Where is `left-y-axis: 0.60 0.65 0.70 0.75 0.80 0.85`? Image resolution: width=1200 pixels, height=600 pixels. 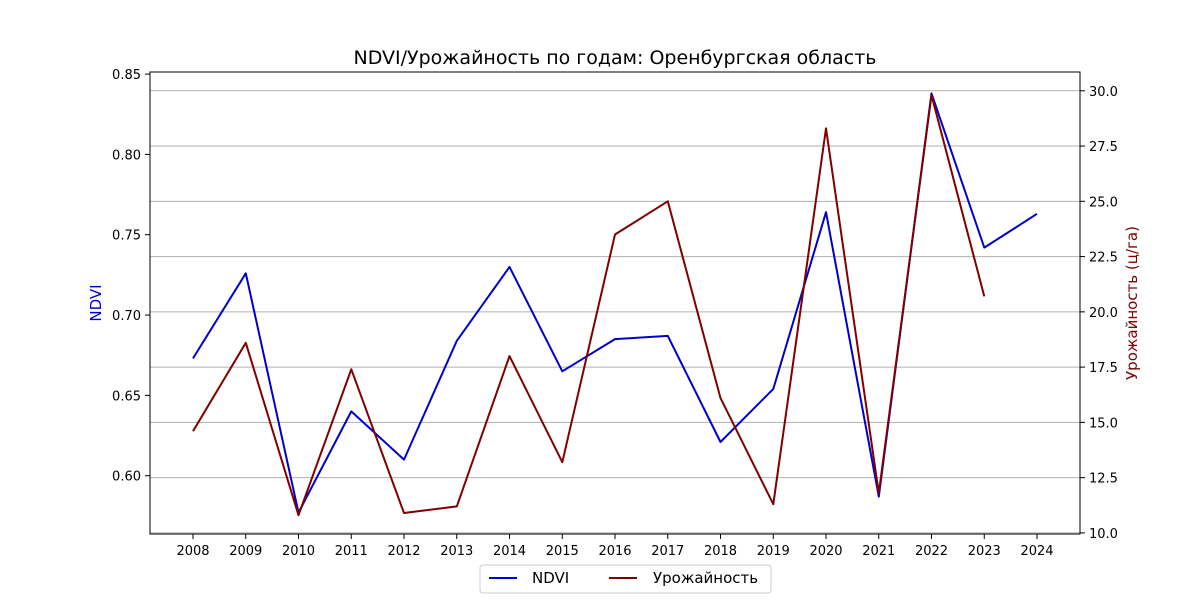
left-y-axis: 0.60 0.65 0.70 0.75 0.80 0.85 is located at coordinates (131, 276).